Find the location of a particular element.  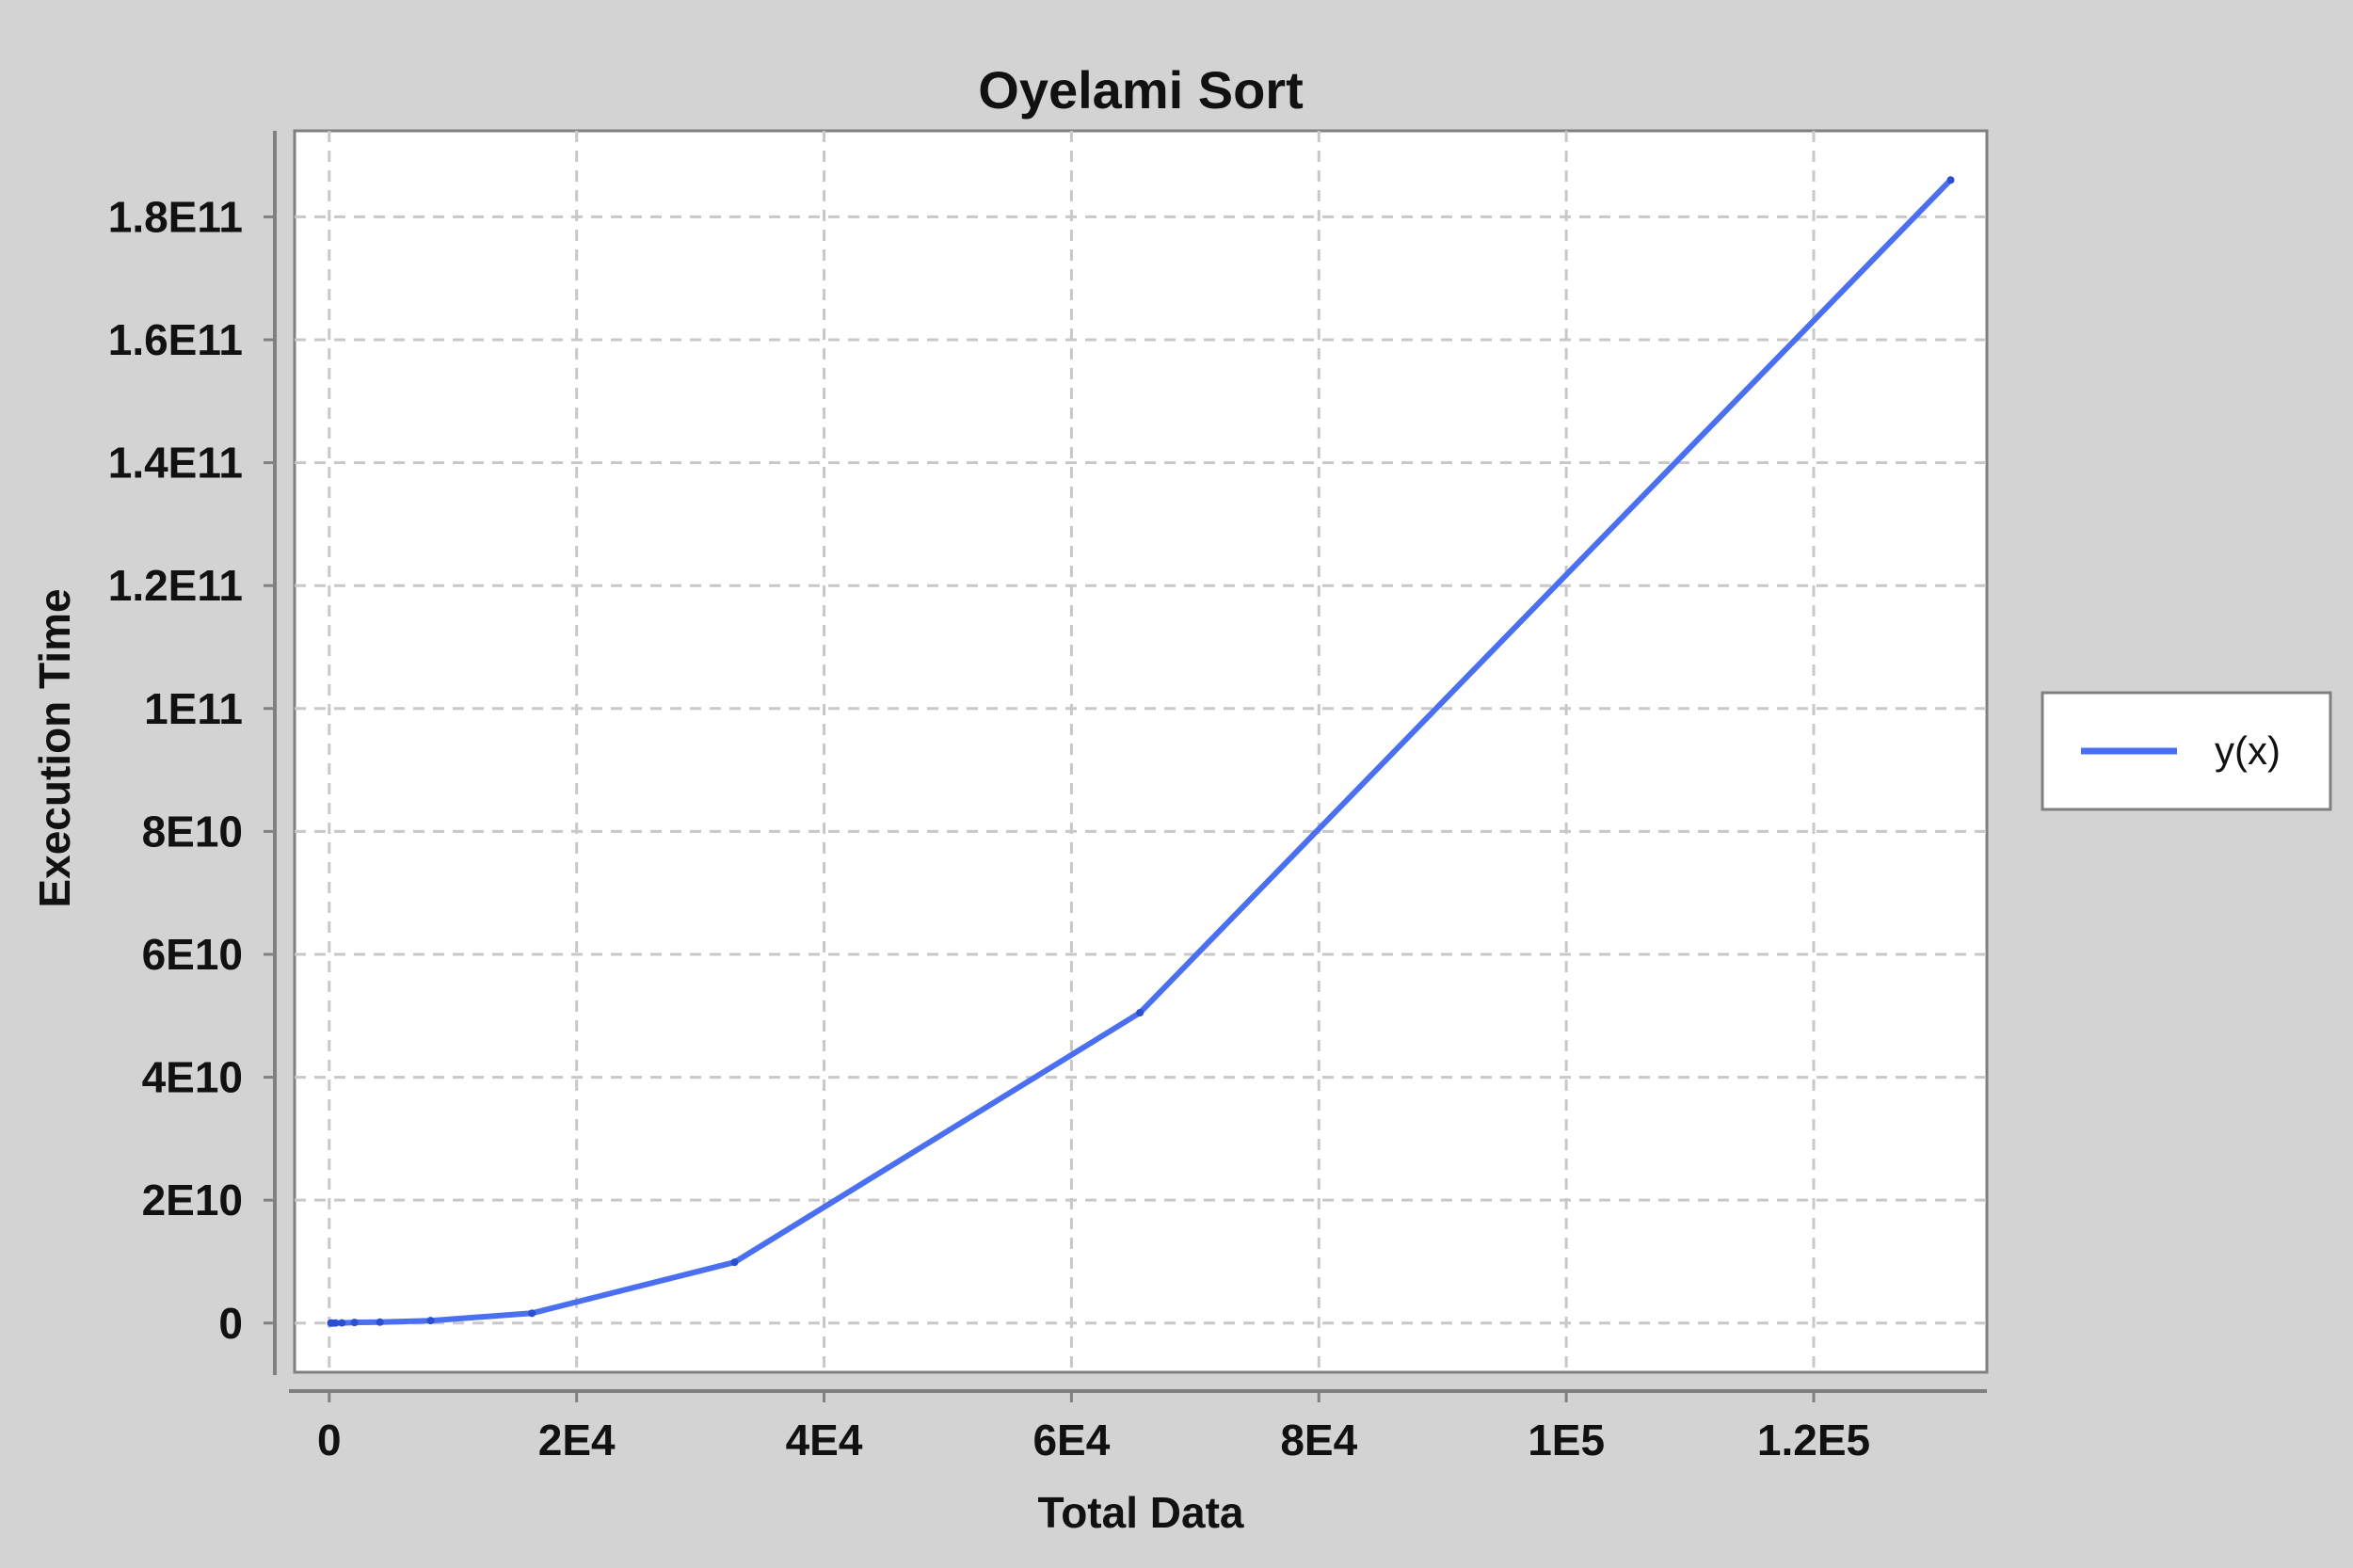

y-tick-label: 2E10 is located at coordinates (193, 1200).